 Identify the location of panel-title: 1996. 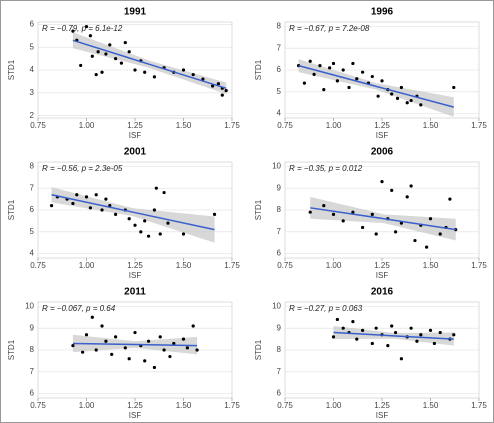
(382, 12).